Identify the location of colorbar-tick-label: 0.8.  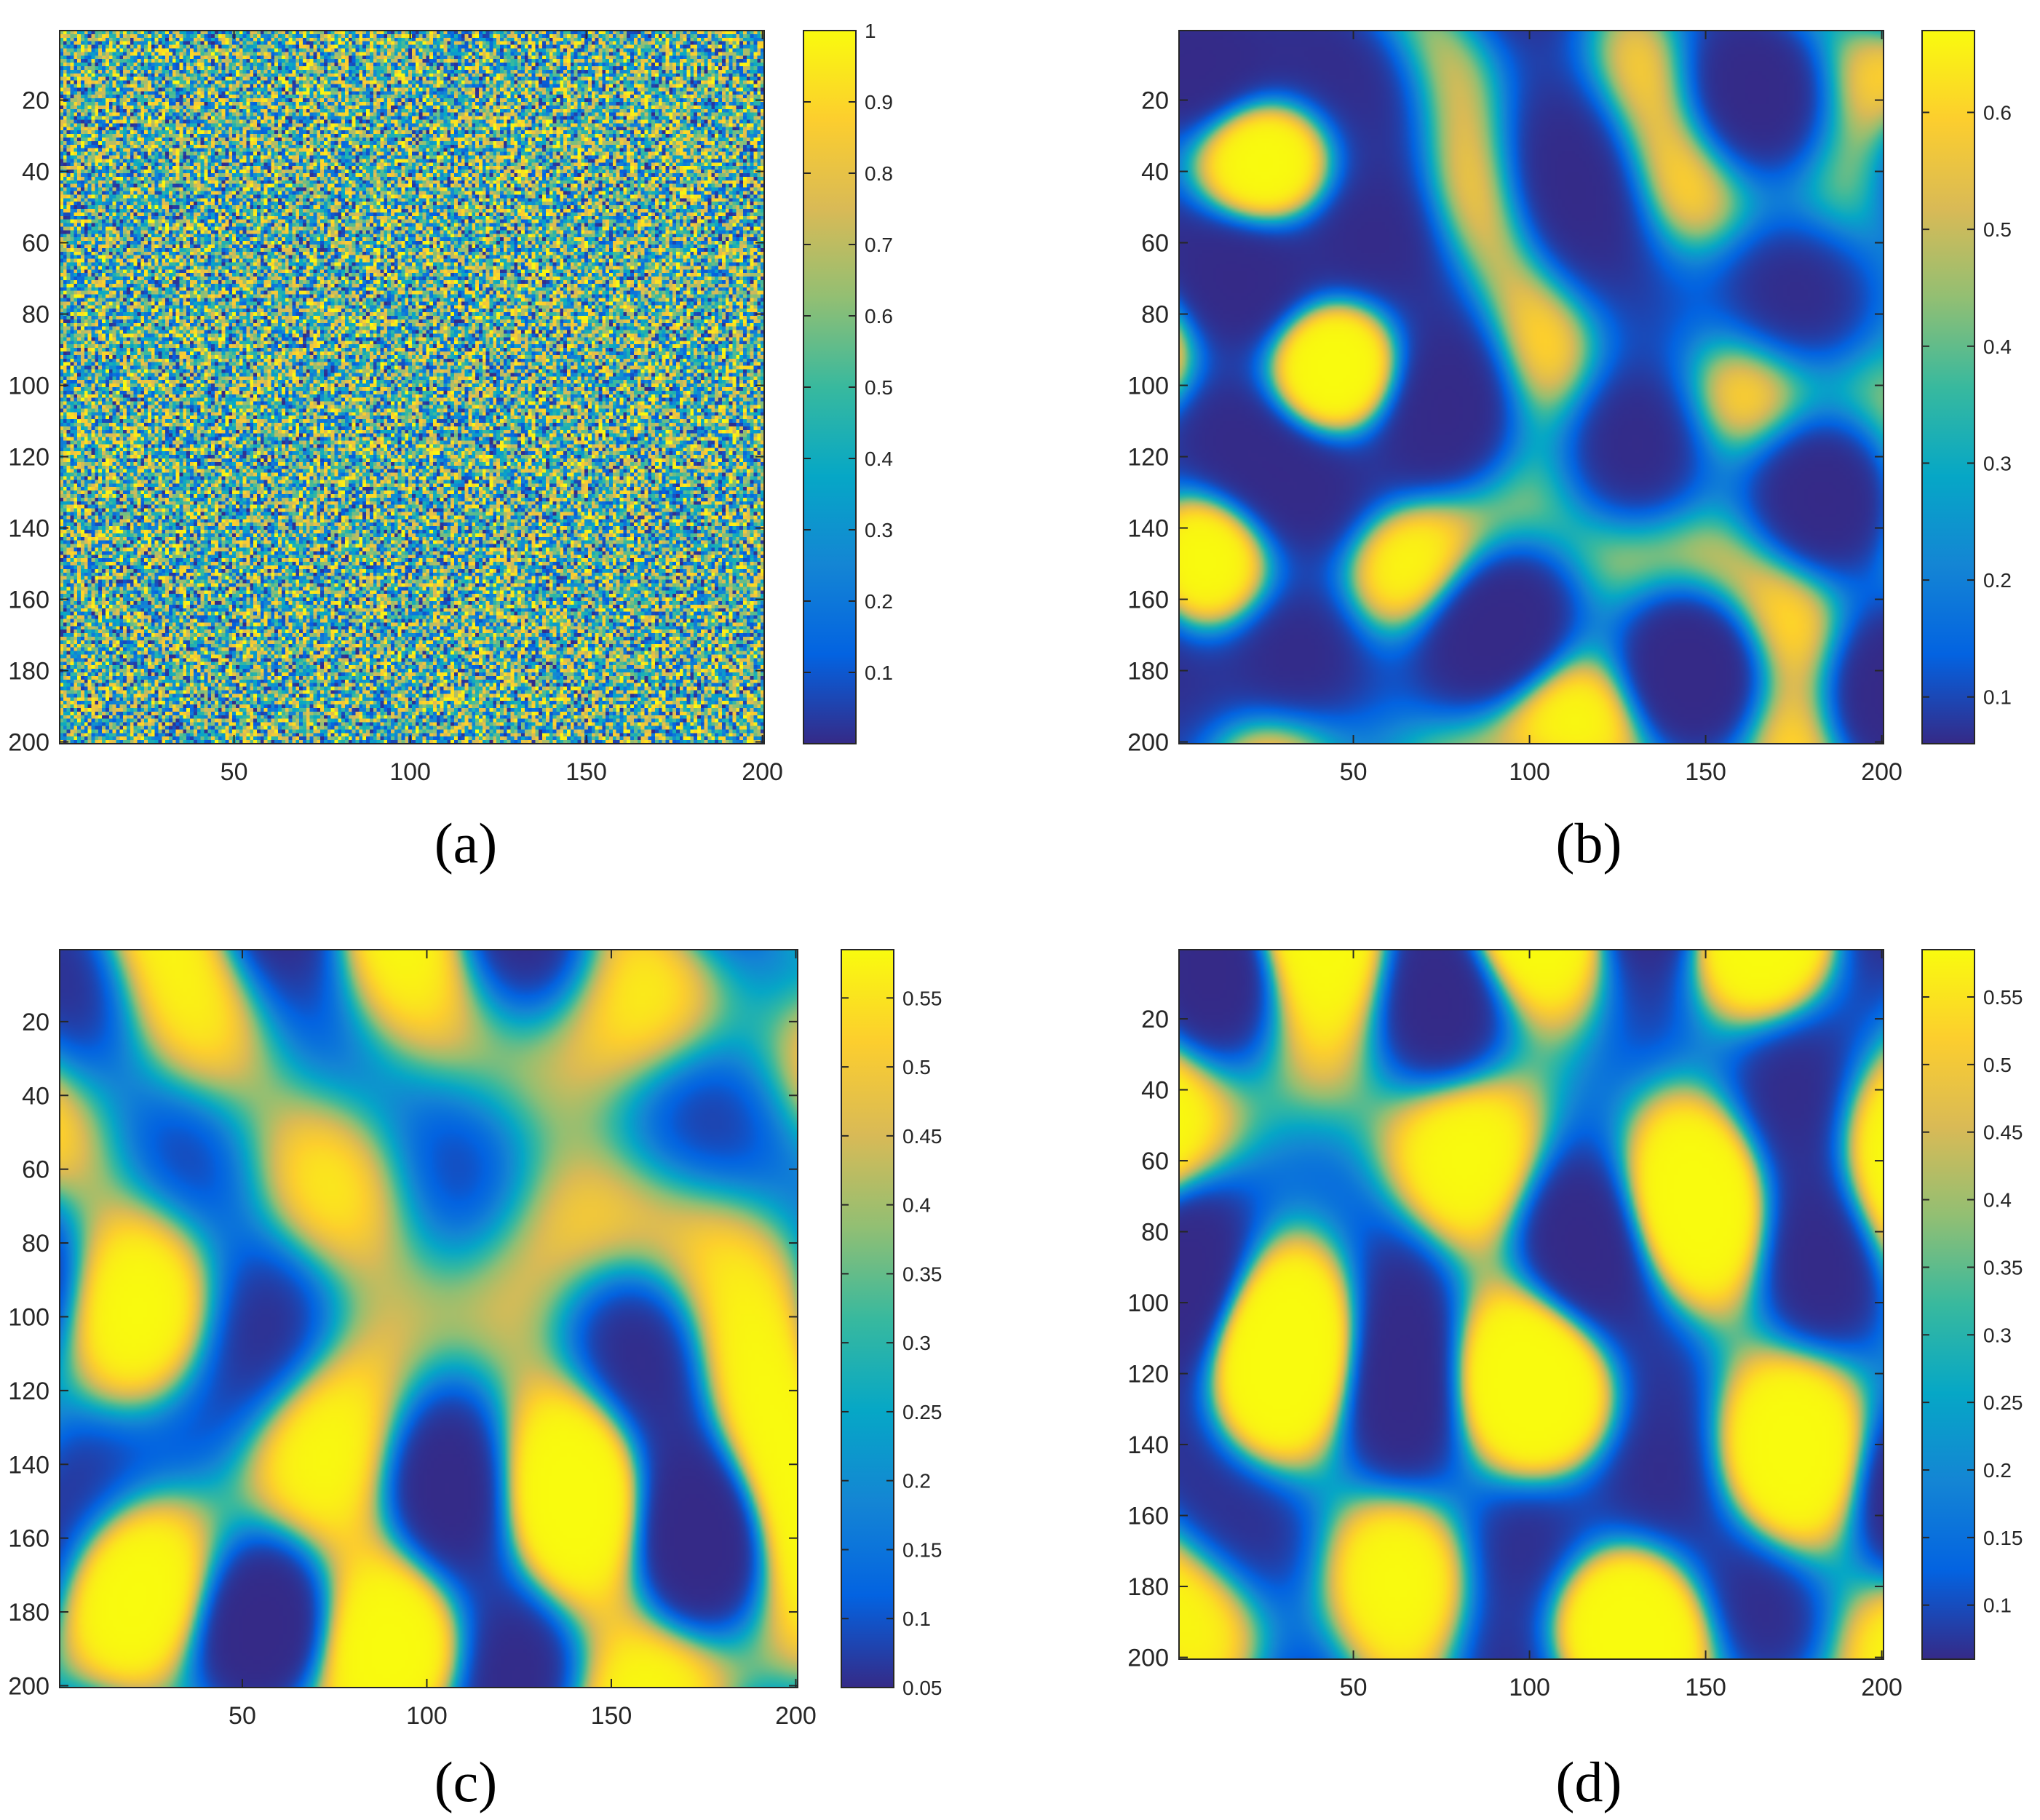
(879, 173).